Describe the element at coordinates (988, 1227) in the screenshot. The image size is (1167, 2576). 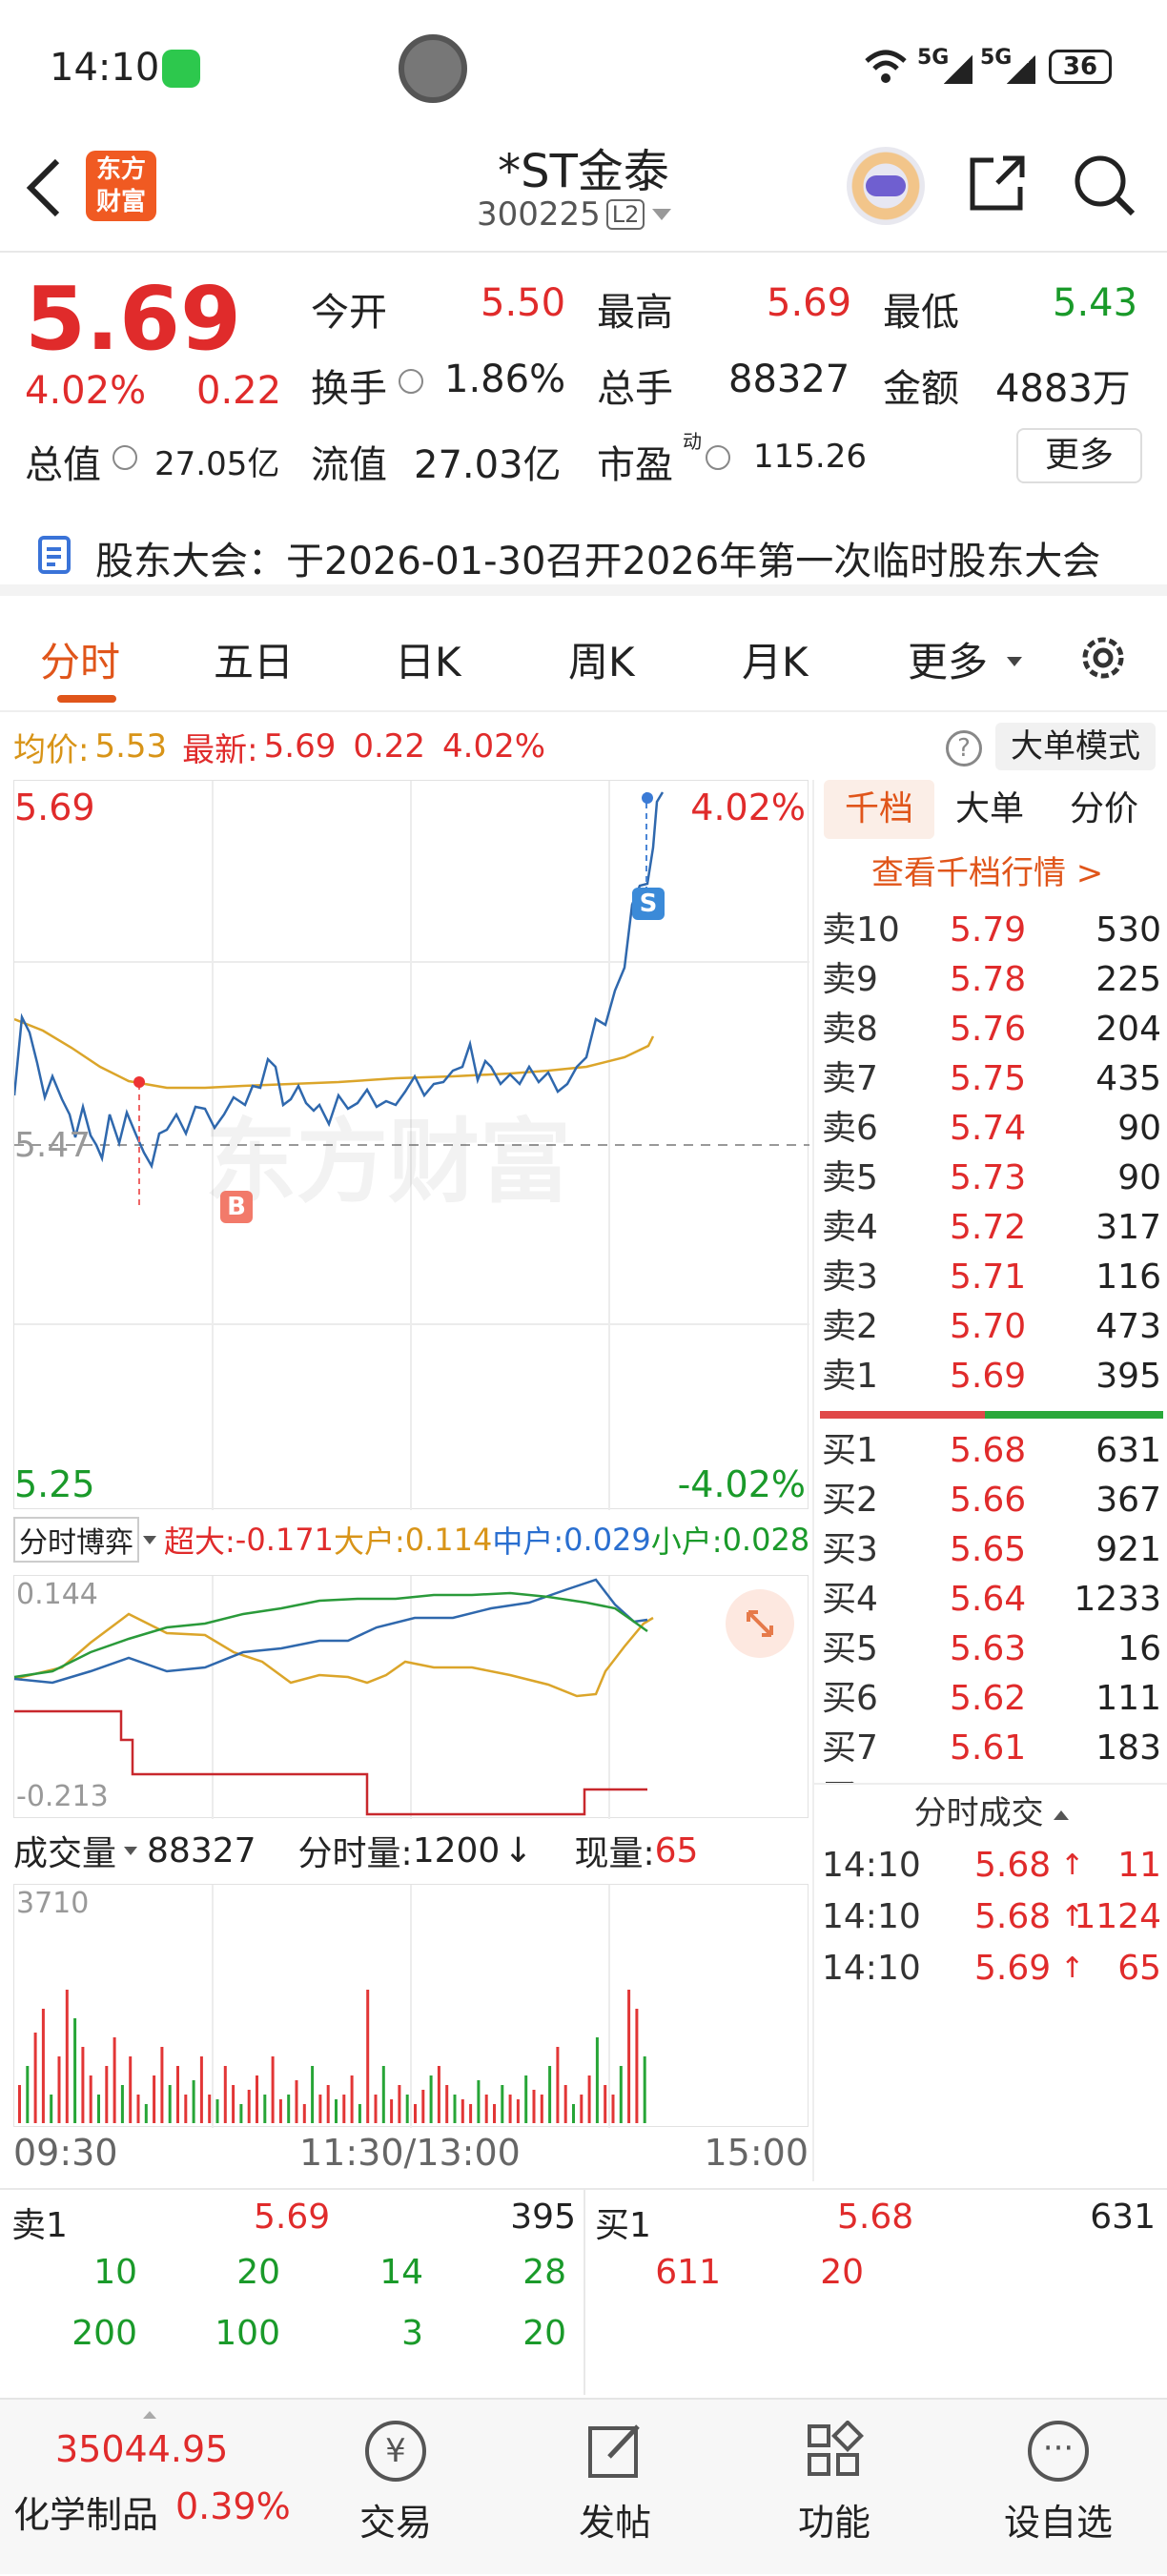
I see `level-price: 5.72` at that location.